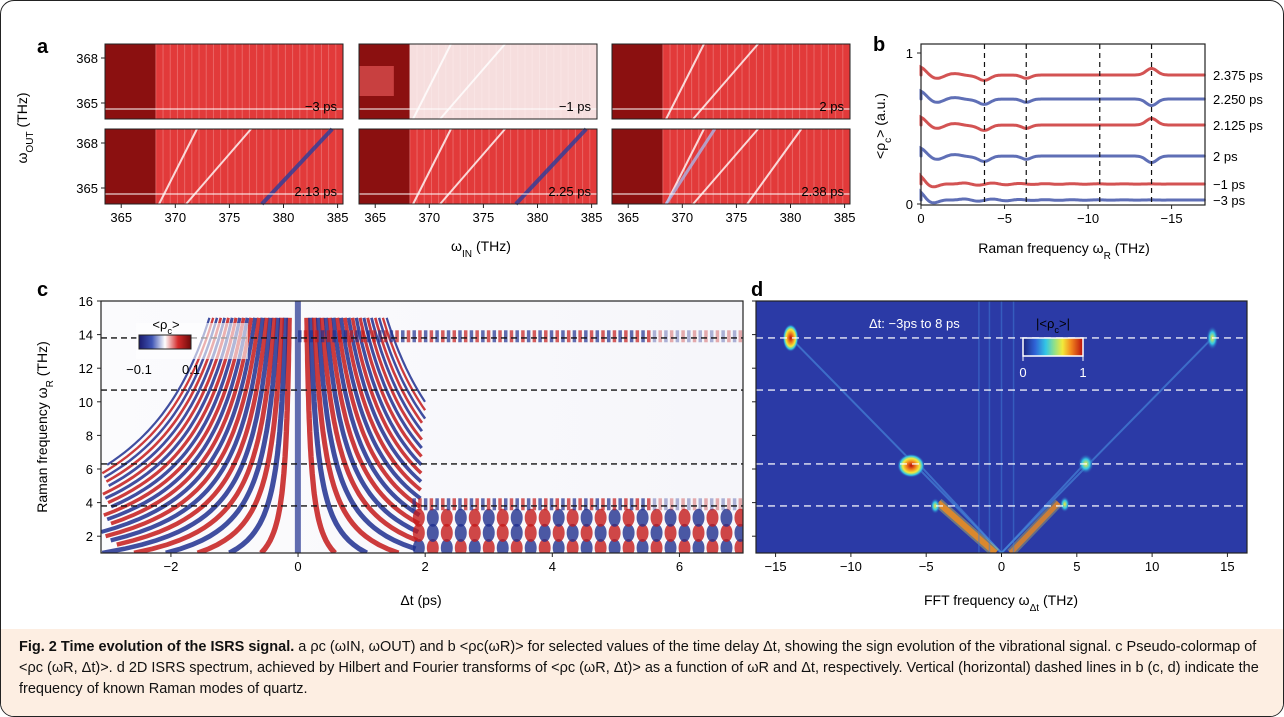  What do you see at coordinates (831, 106) in the screenshot?
I see `subplot-delay-label: 2 ps` at bounding box center [831, 106].